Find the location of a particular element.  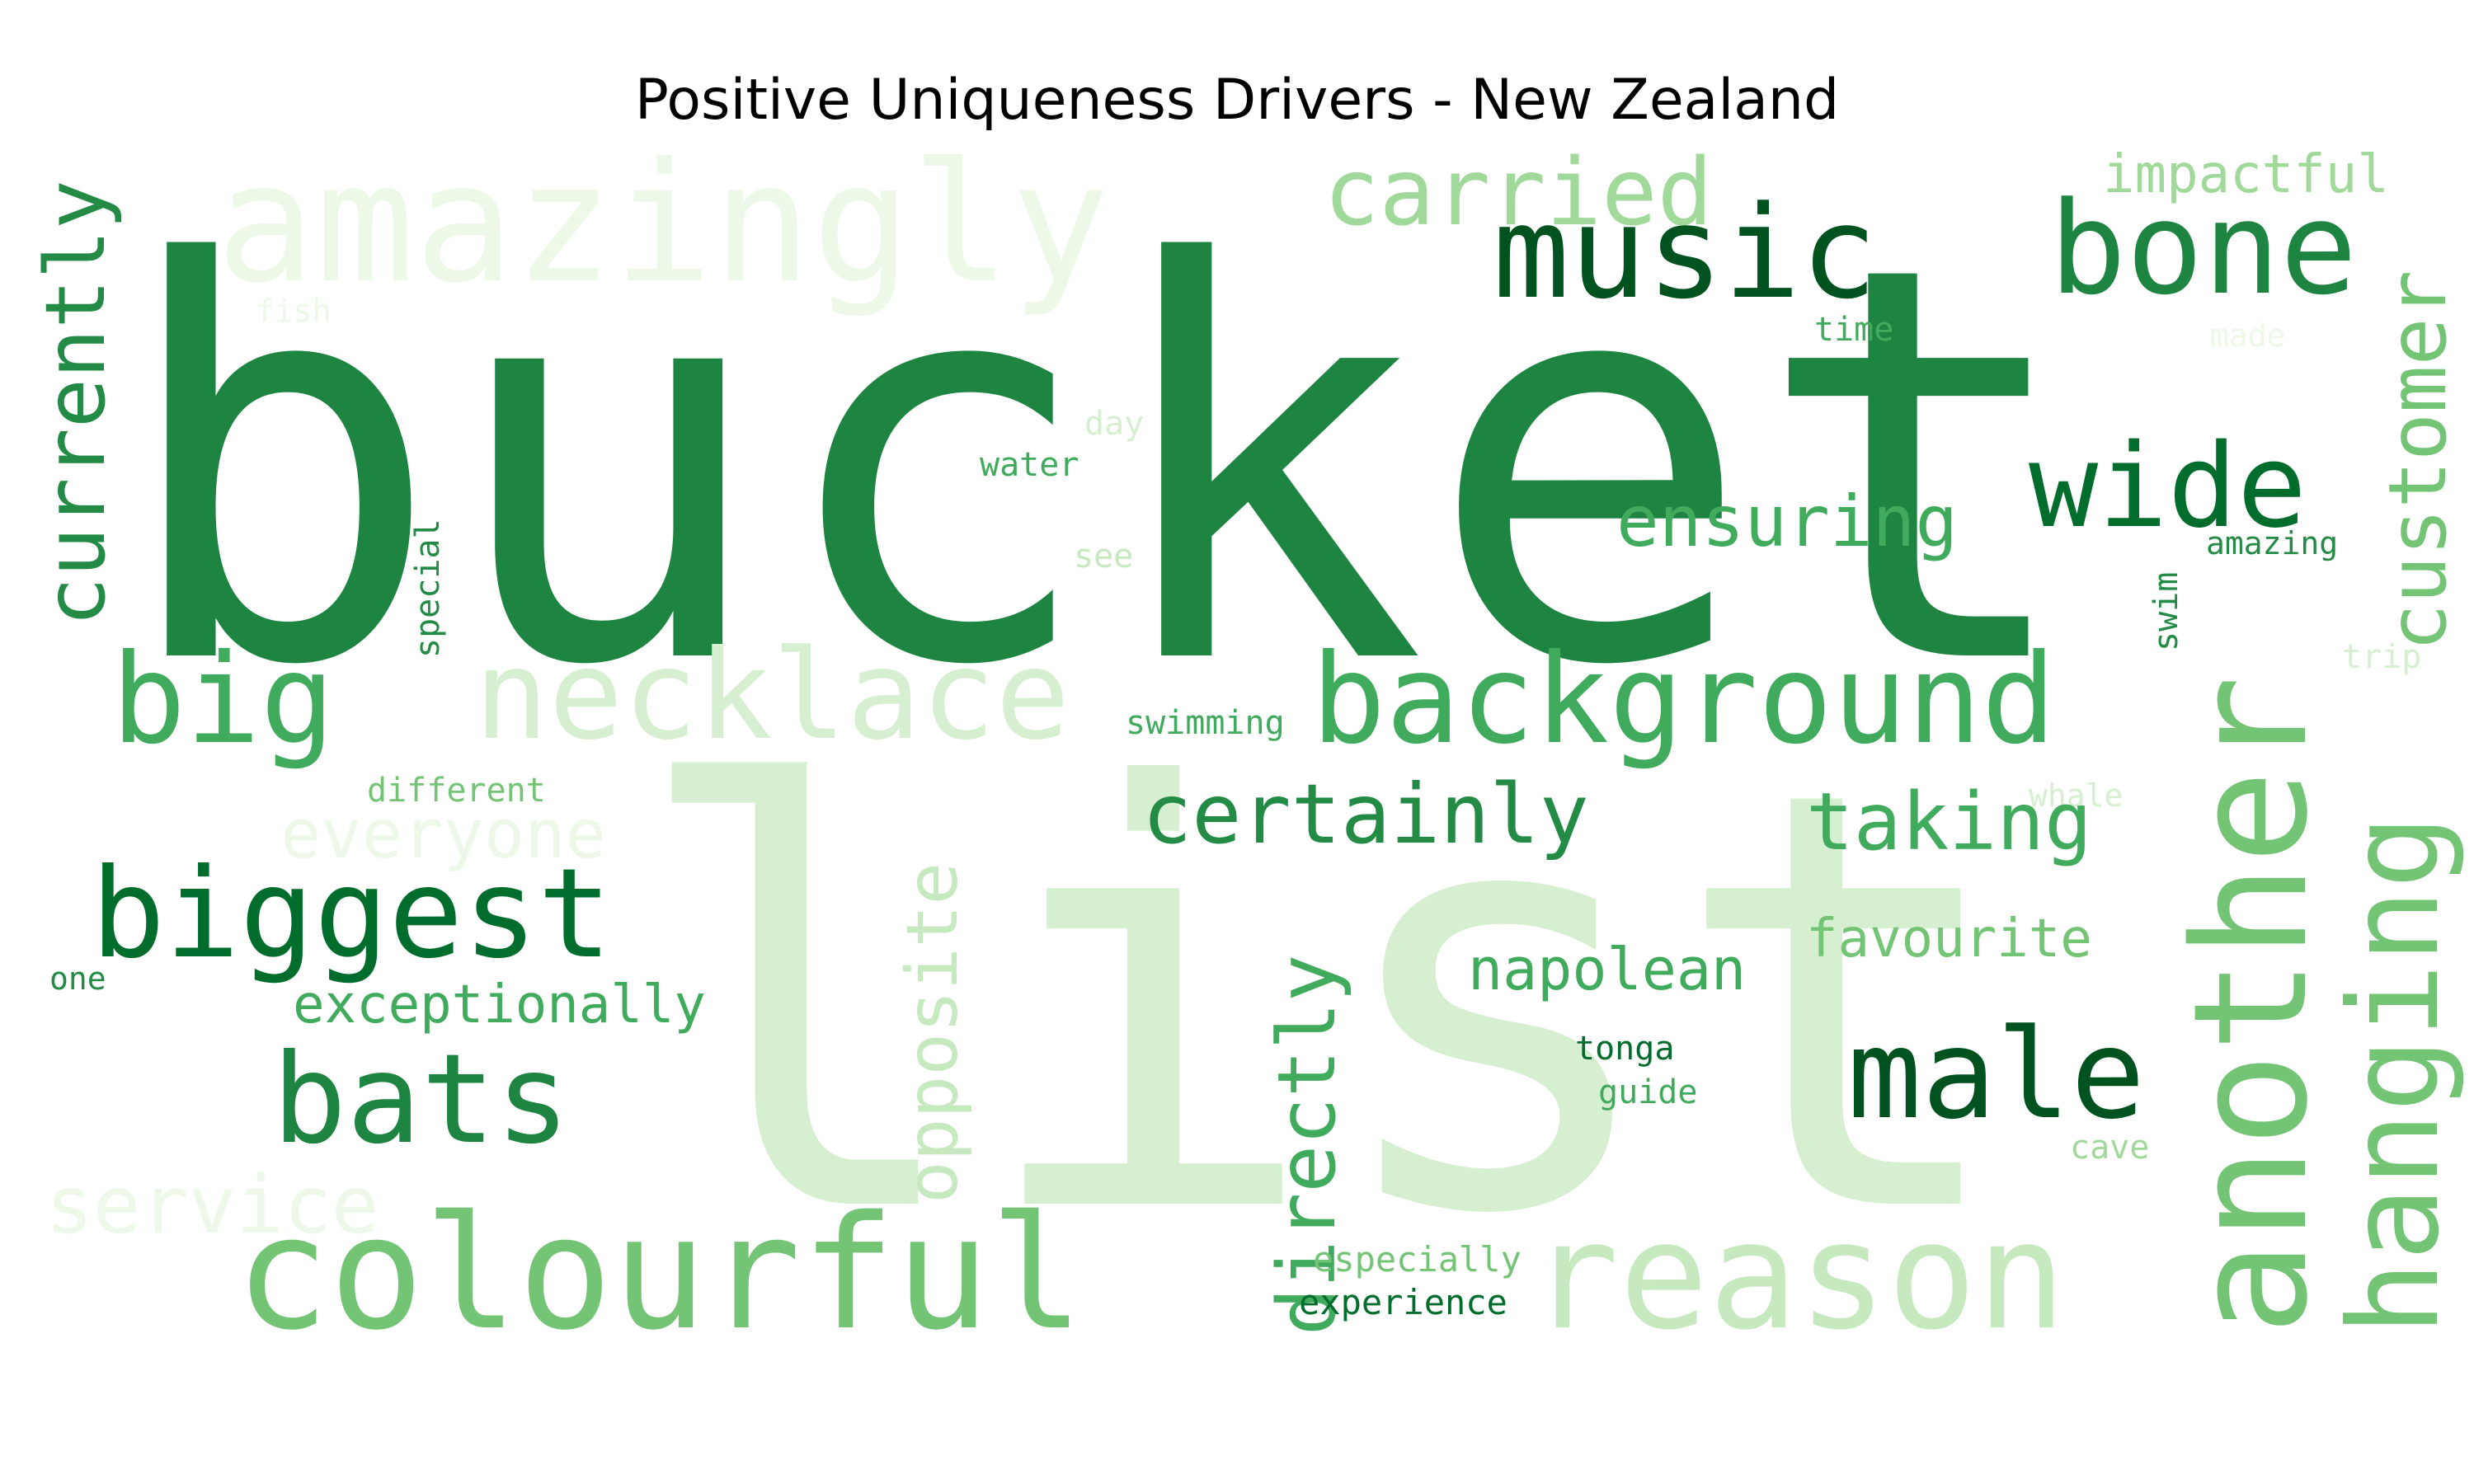

word-customer: customer is located at coordinates (2418, 460).